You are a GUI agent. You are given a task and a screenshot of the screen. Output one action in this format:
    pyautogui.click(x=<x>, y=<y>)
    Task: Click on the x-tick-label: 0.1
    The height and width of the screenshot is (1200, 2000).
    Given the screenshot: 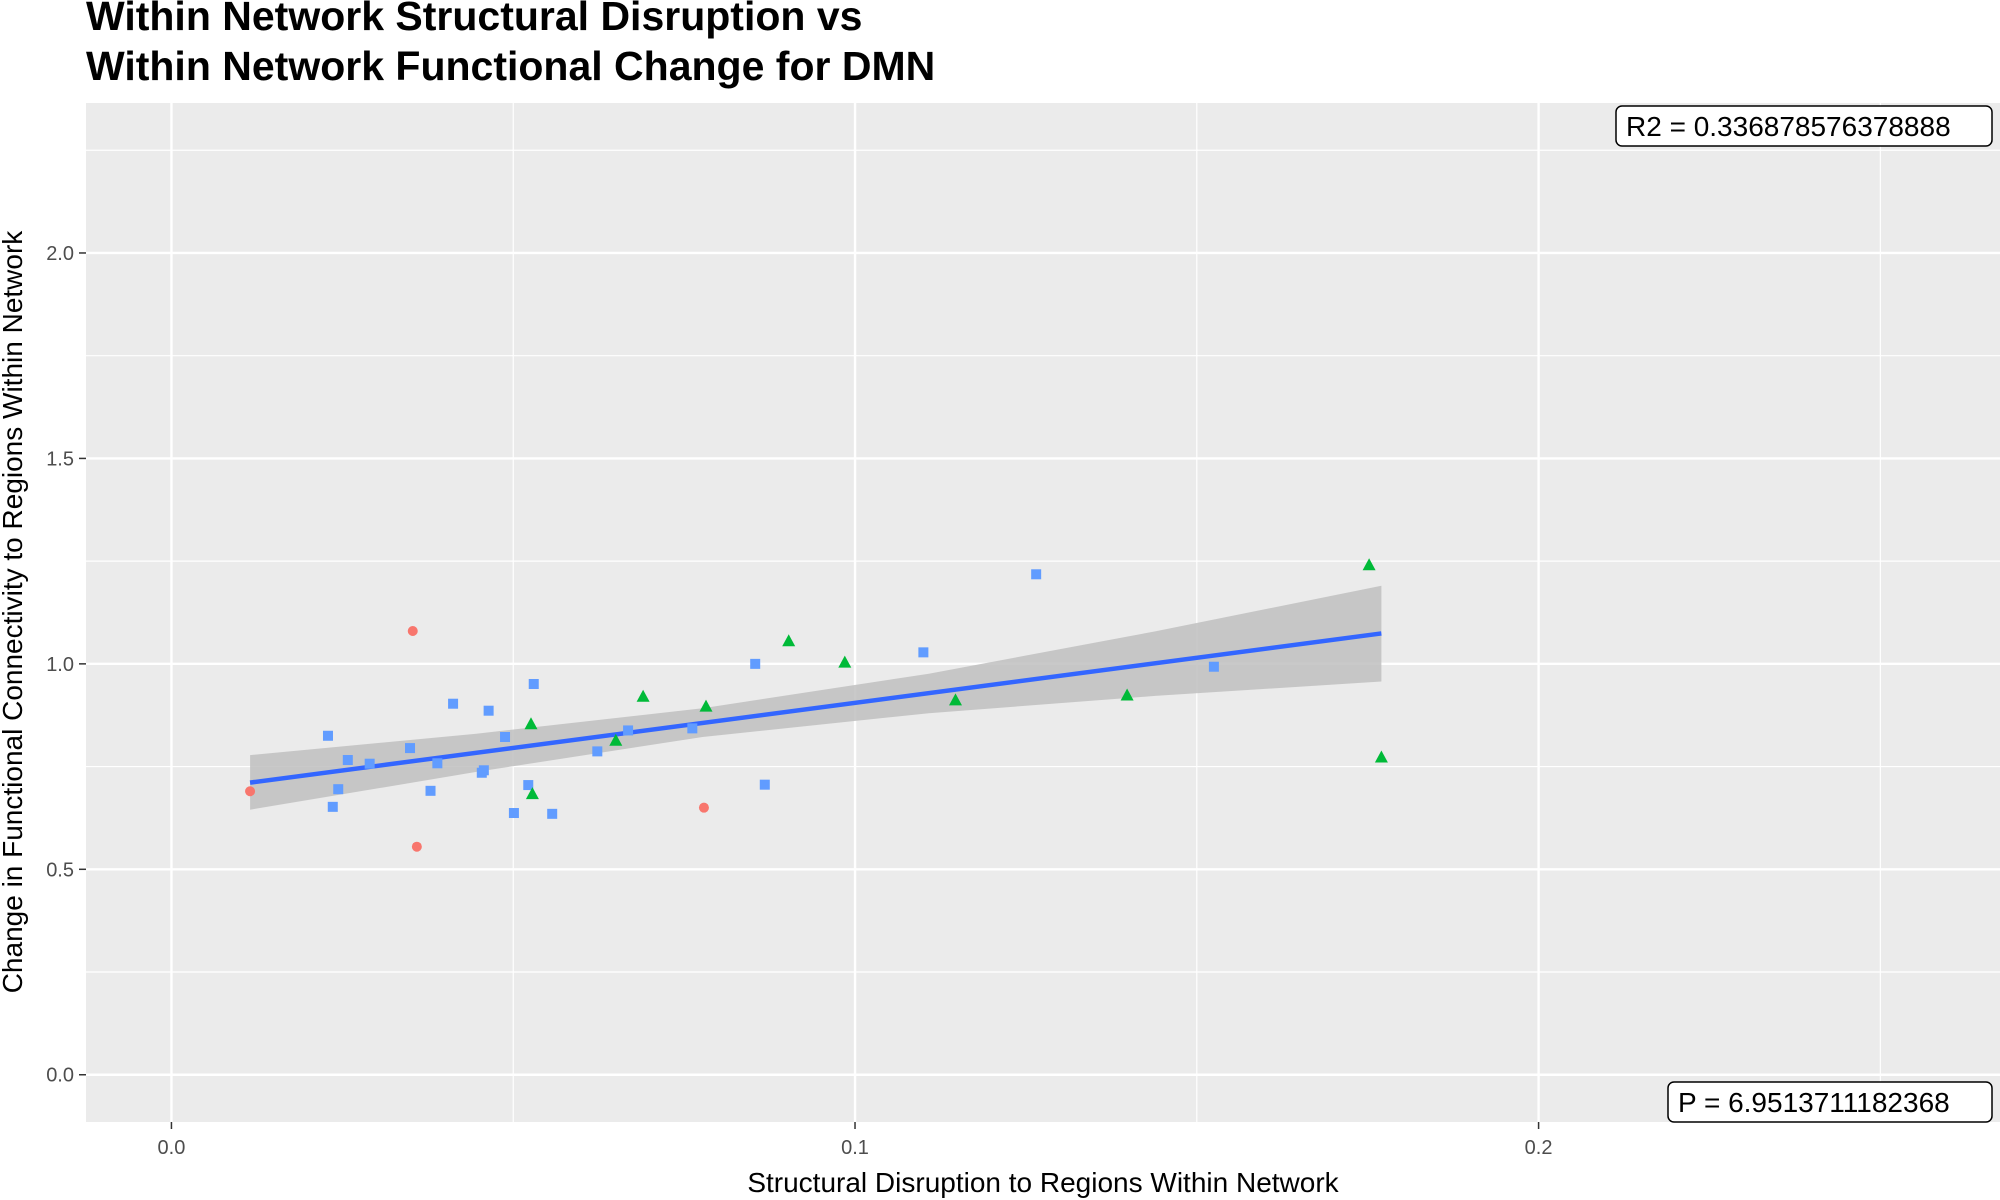 What is the action you would take?
    pyautogui.click(x=855, y=1148)
    